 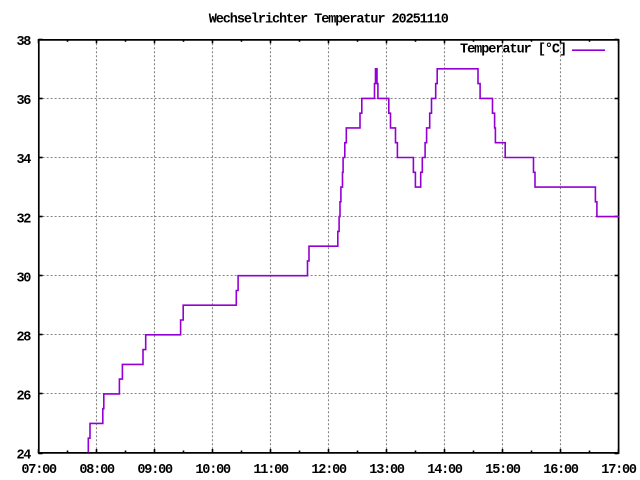 I want to click on svg-text: 10:00, so click(x=213, y=470).